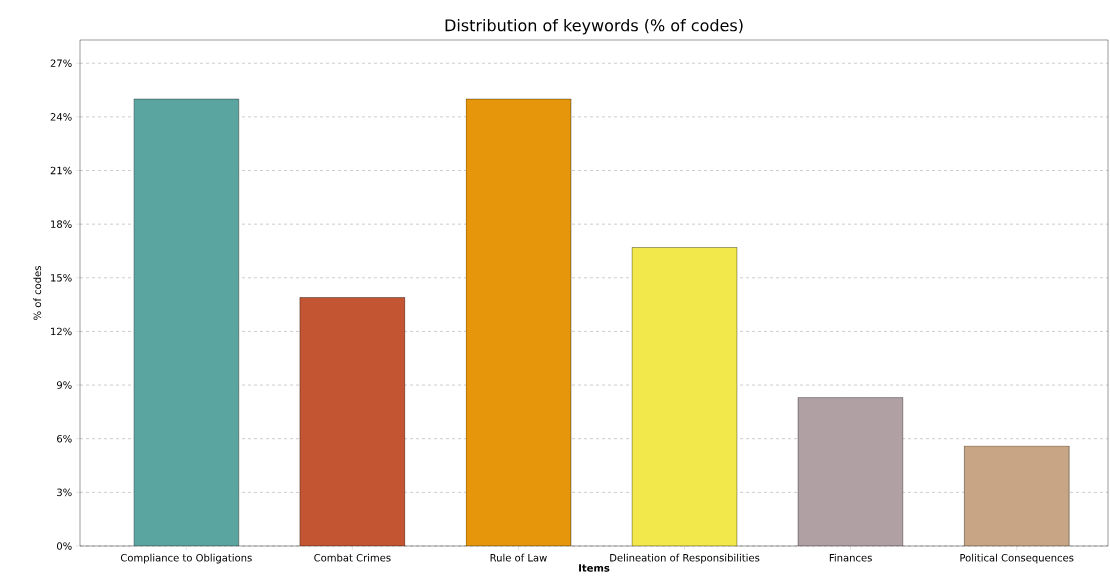  What do you see at coordinates (61, 224) in the screenshot?
I see `y-tick-label: 18%` at bounding box center [61, 224].